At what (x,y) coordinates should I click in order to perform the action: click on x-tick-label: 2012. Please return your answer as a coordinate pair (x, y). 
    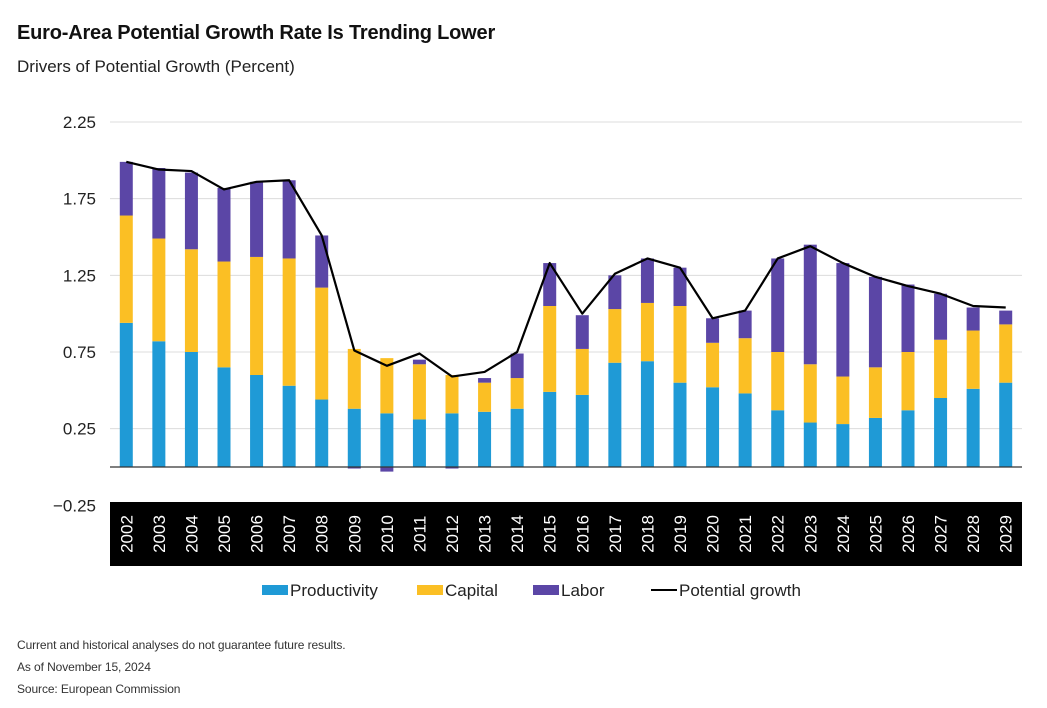
    Looking at the image, I should click on (452, 534).